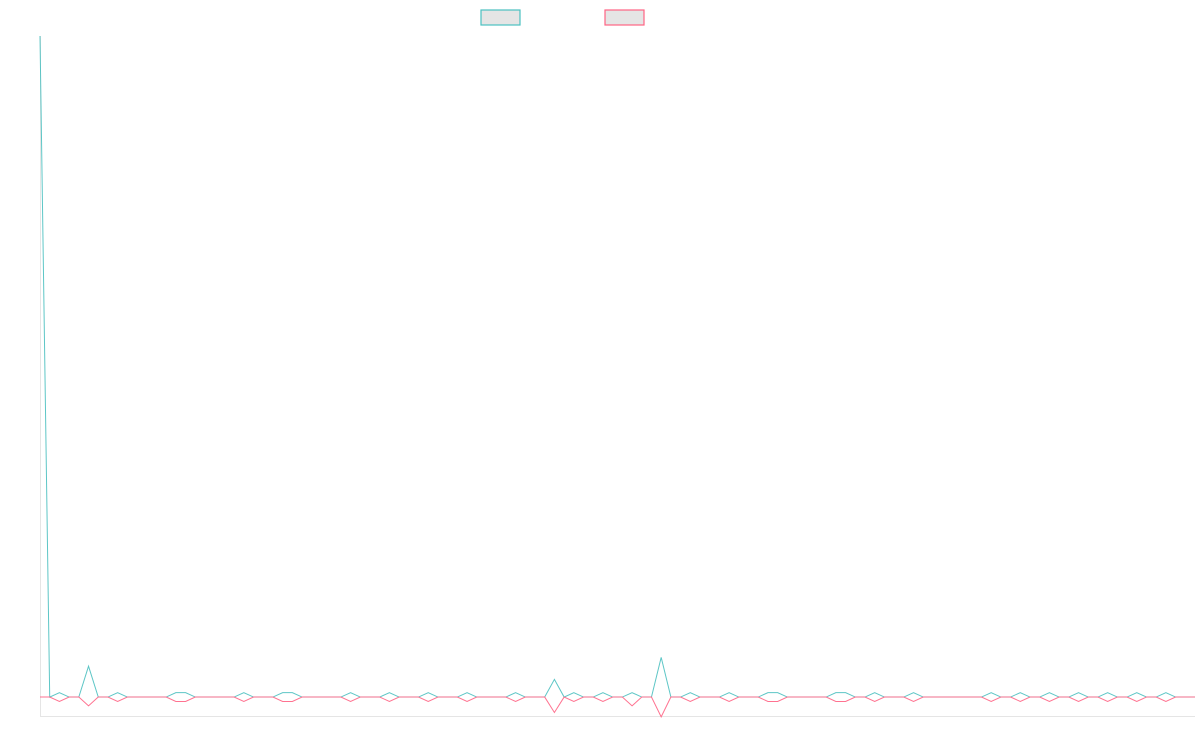  I want to click on legend, so click(562, 17).